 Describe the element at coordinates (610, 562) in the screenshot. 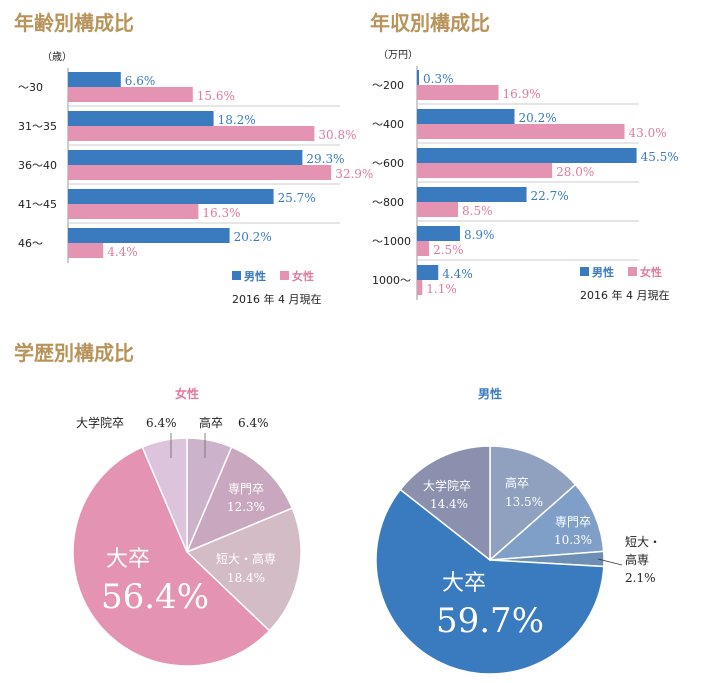

I see `leader-line` at that location.